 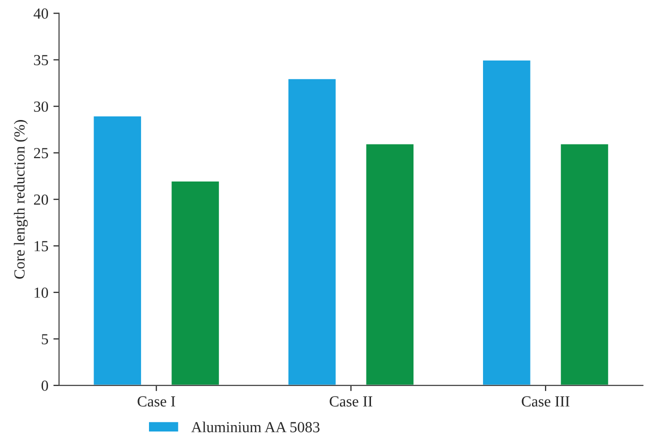 I want to click on y-tick-label: 15, so click(x=41, y=246).